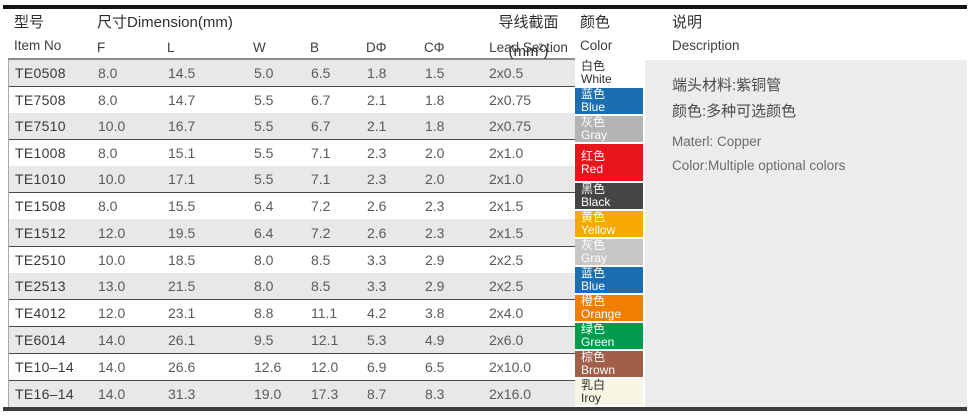 Image resolution: width=970 pixels, height=416 pixels. I want to click on cell-d: 5.3, so click(377, 339).